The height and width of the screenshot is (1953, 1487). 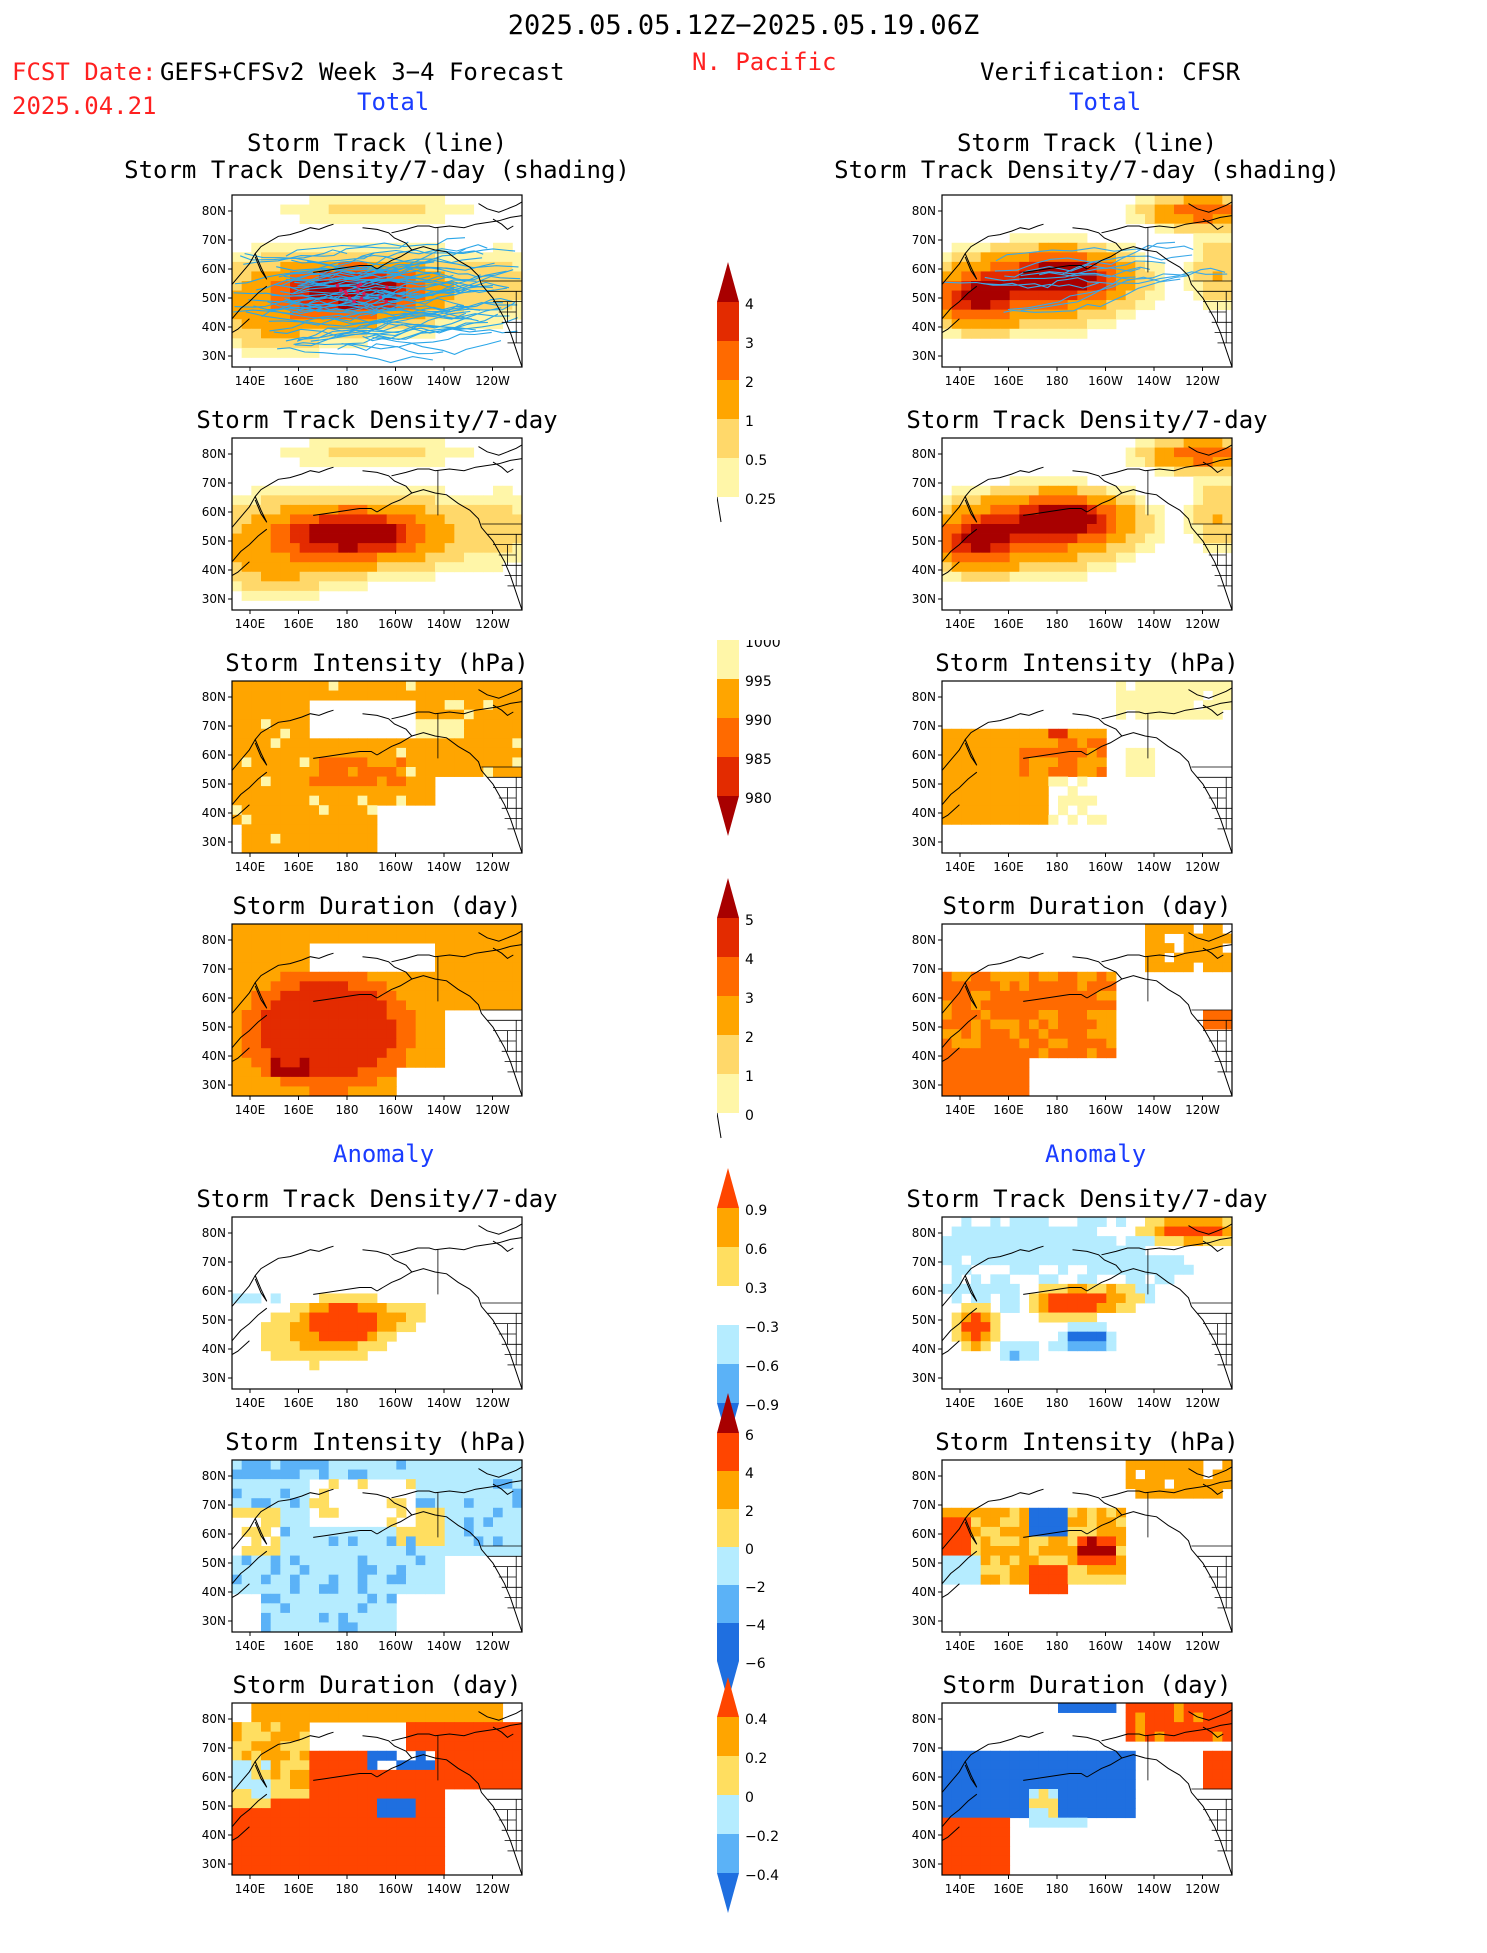 What do you see at coordinates (1105, 1889) in the screenshot?
I see `lon-tick-label: 160W` at bounding box center [1105, 1889].